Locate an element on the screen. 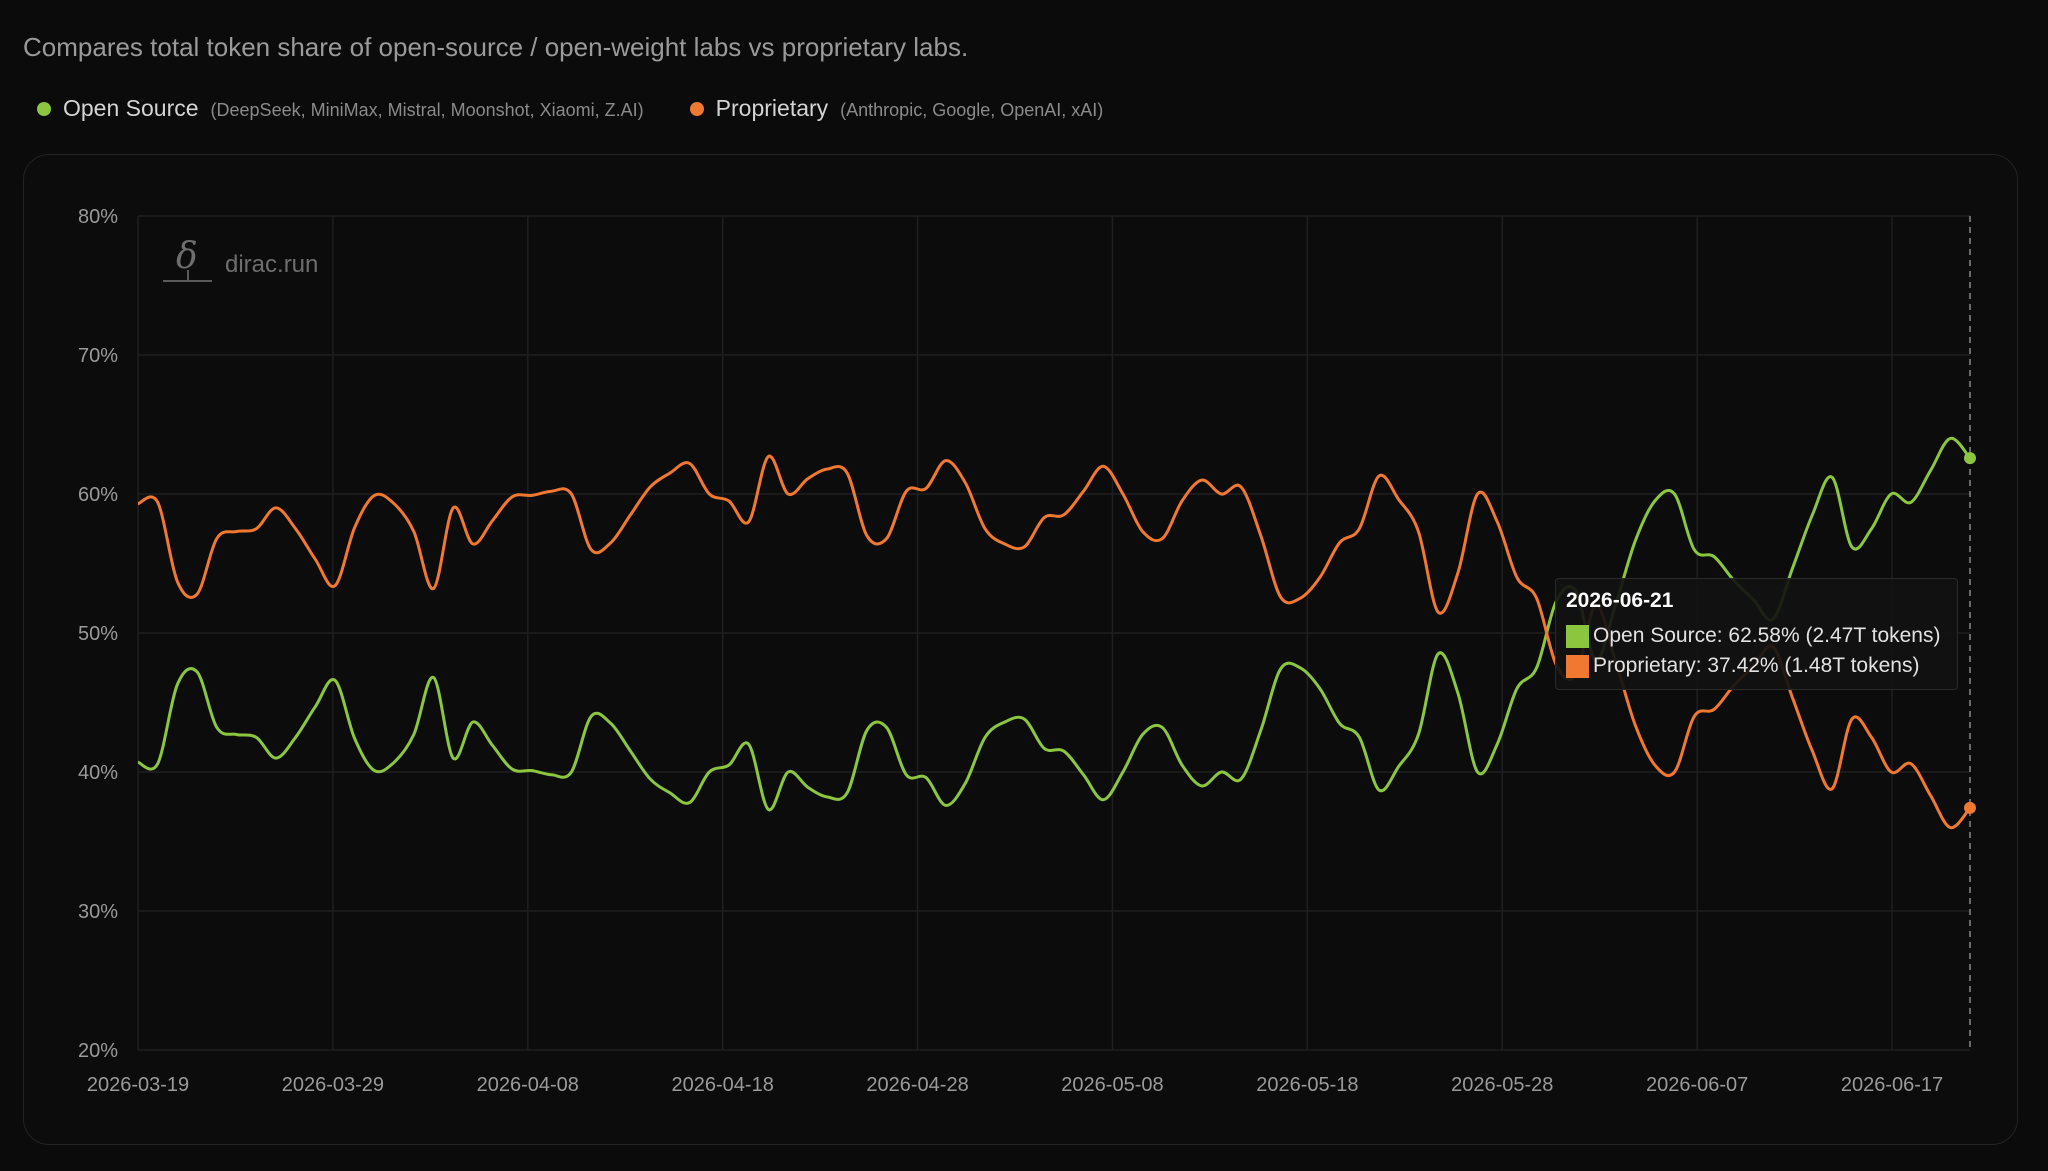  tooltip-swatch-open-source is located at coordinates (1577, 636).